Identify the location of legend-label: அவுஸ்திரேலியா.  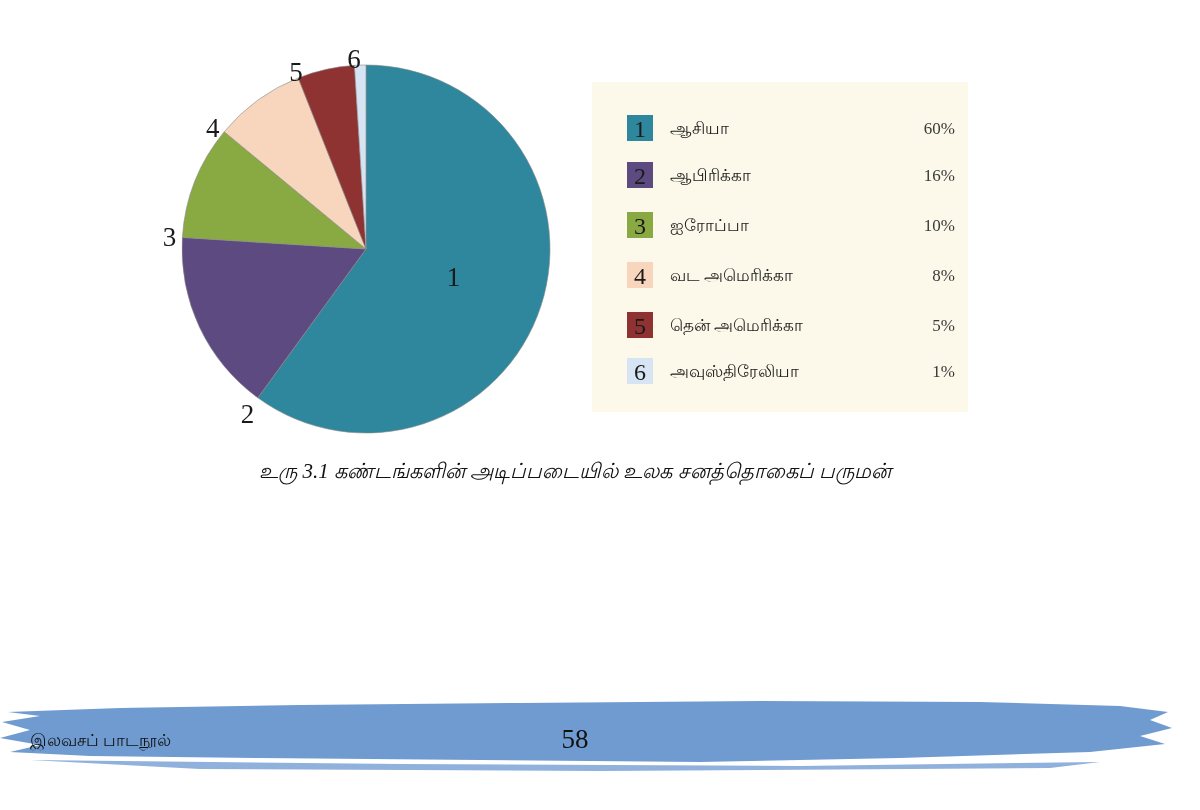
(734, 371).